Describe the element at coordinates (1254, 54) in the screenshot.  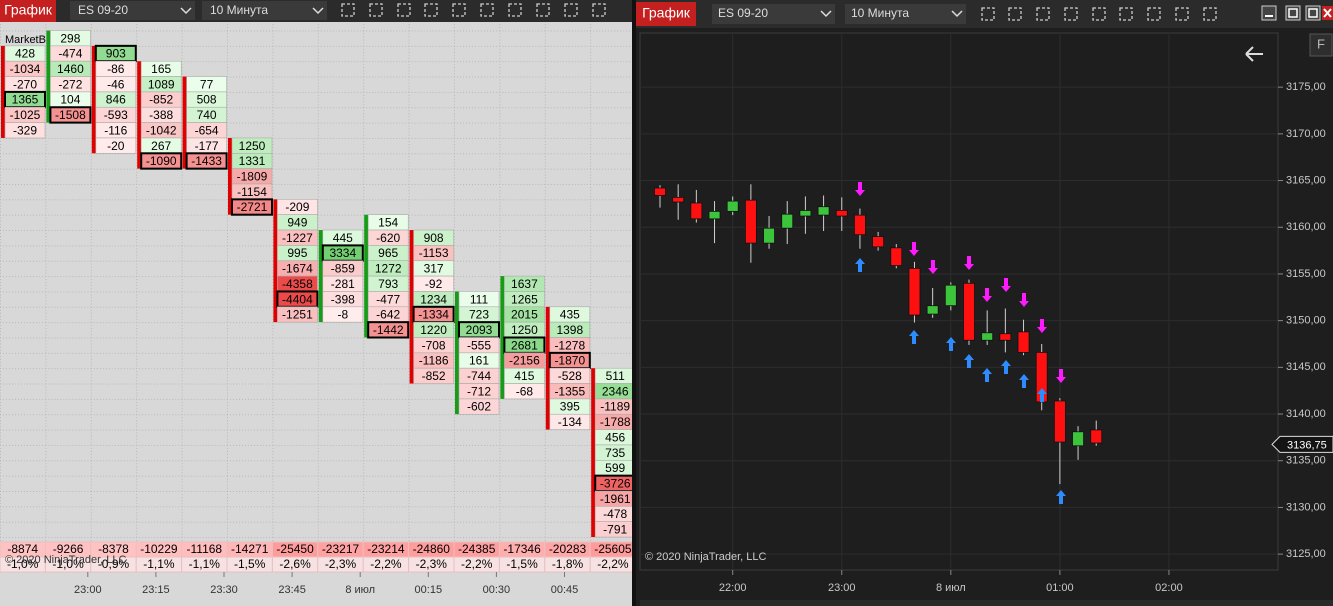
I see `back-arrow` at that location.